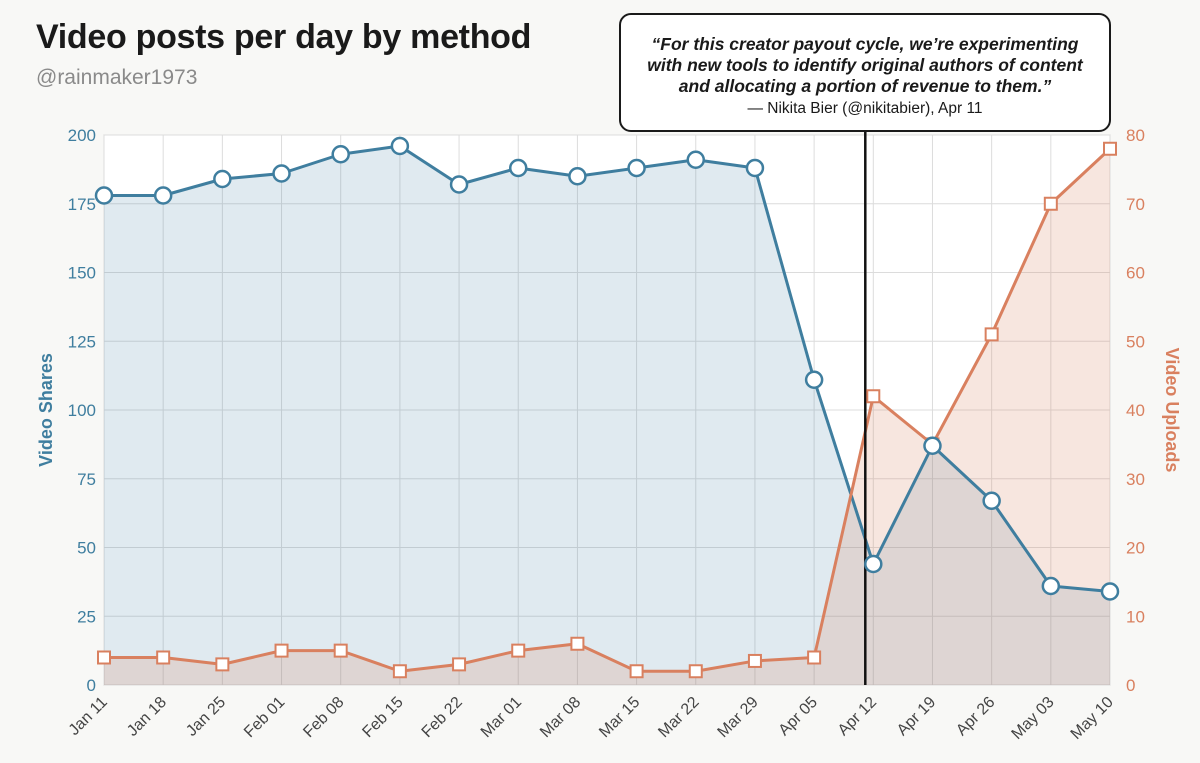  What do you see at coordinates (323, 717) in the screenshot?
I see `x-tick-label: Feb 08` at bounding box center [323, 717].